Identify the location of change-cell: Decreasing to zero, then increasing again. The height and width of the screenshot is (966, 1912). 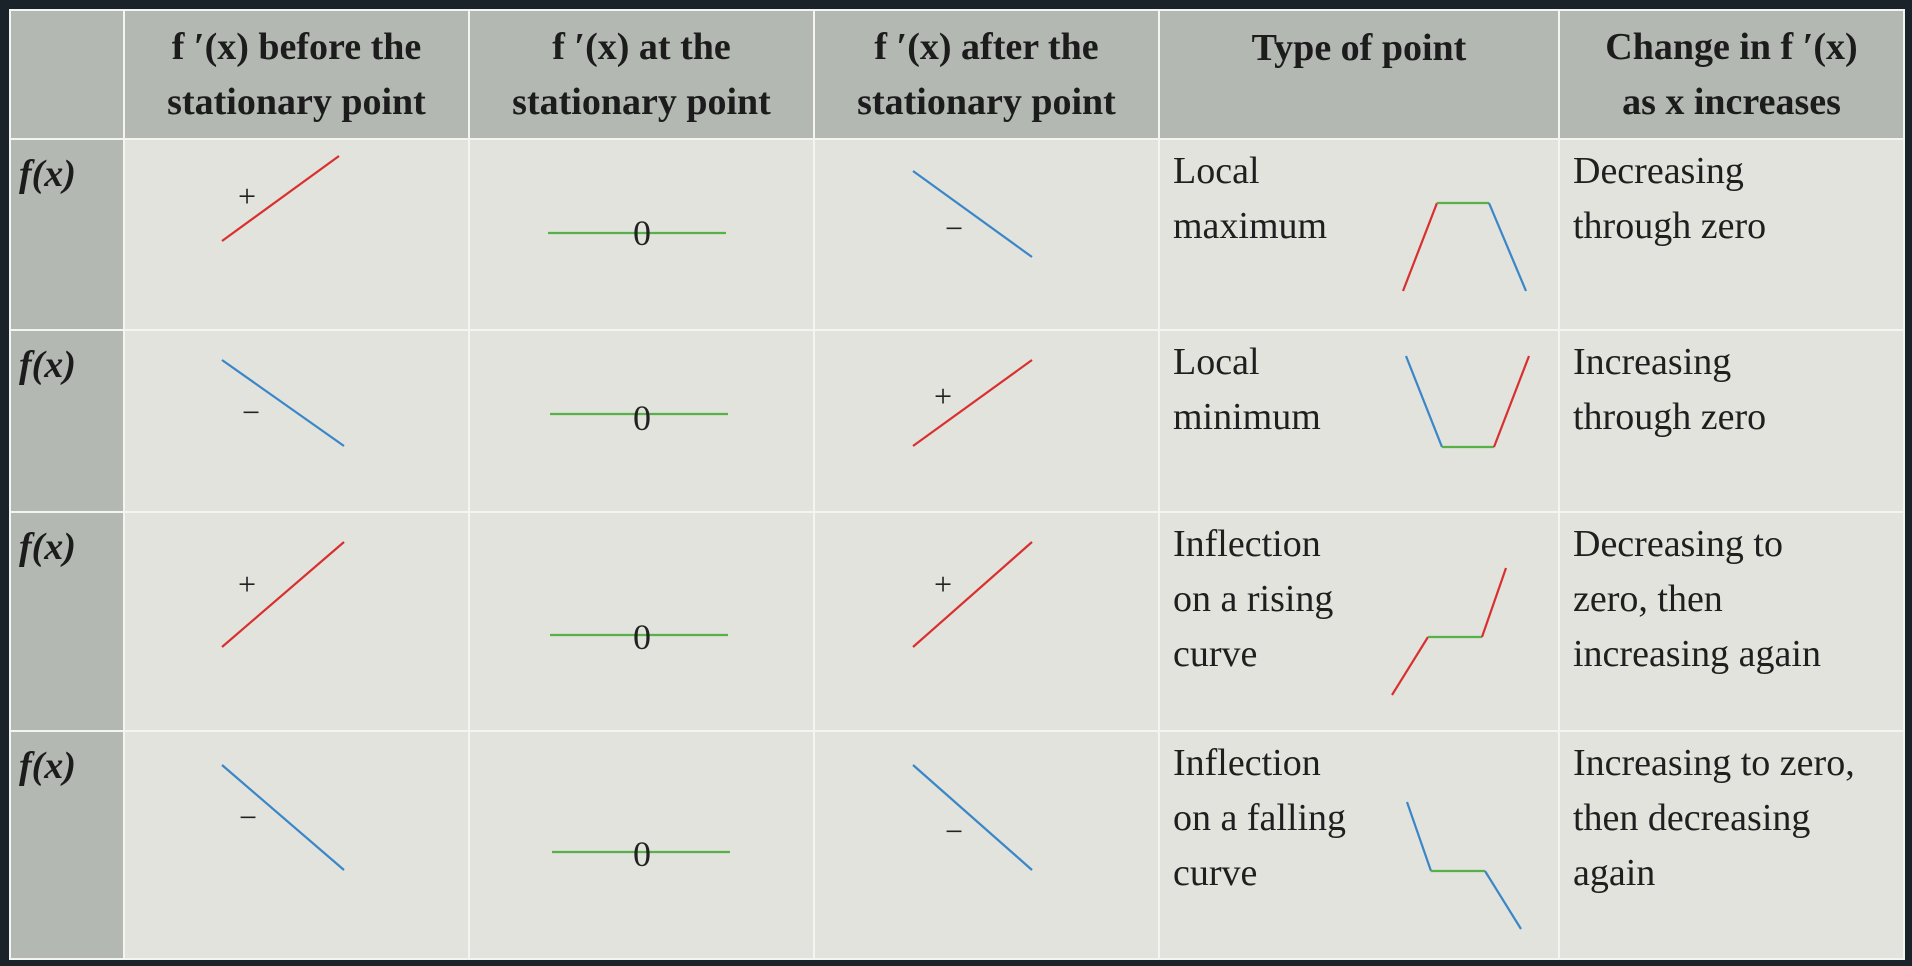
(1731, 621).